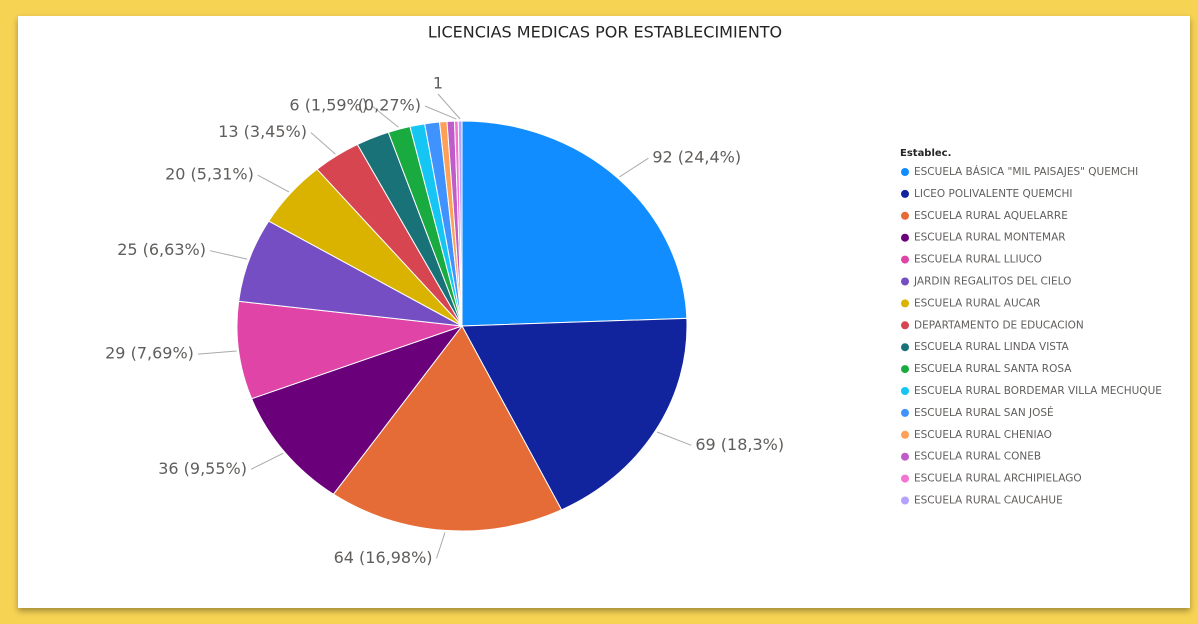 The image size is (1198, 624). I want to click on data-label: 64 (16,98%), so click(383, 557).